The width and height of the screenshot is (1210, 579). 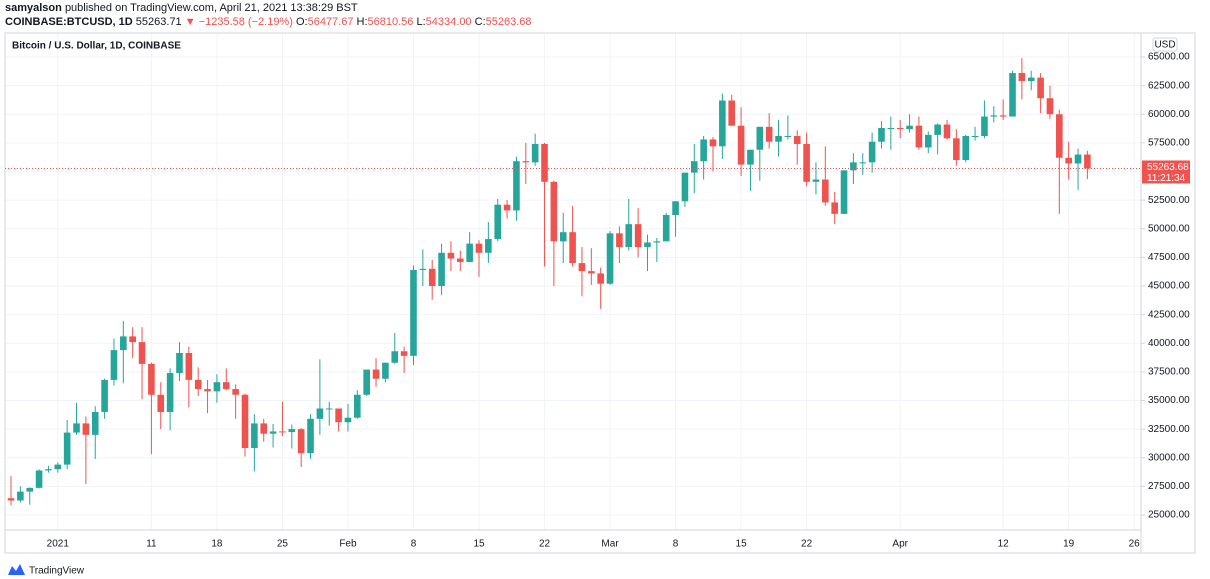 What do you see at coordinates (33, 8) in the screenshot?
I see `author: samyalson` at bounding box center [33, 8].